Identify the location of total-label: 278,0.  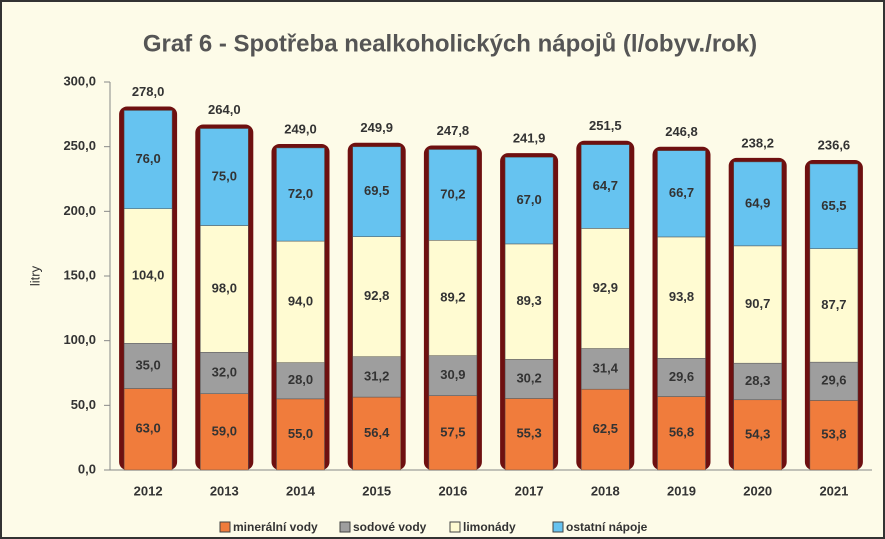
(148, 91).